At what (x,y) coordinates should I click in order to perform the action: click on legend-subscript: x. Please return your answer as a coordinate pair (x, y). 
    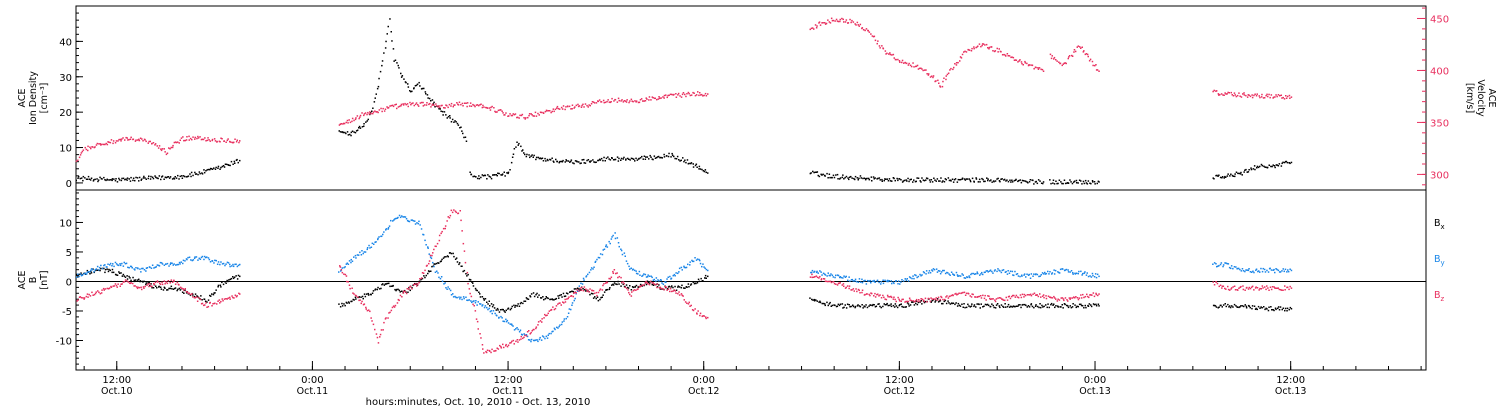
    Looking at the image, I should click on (1443, 227).